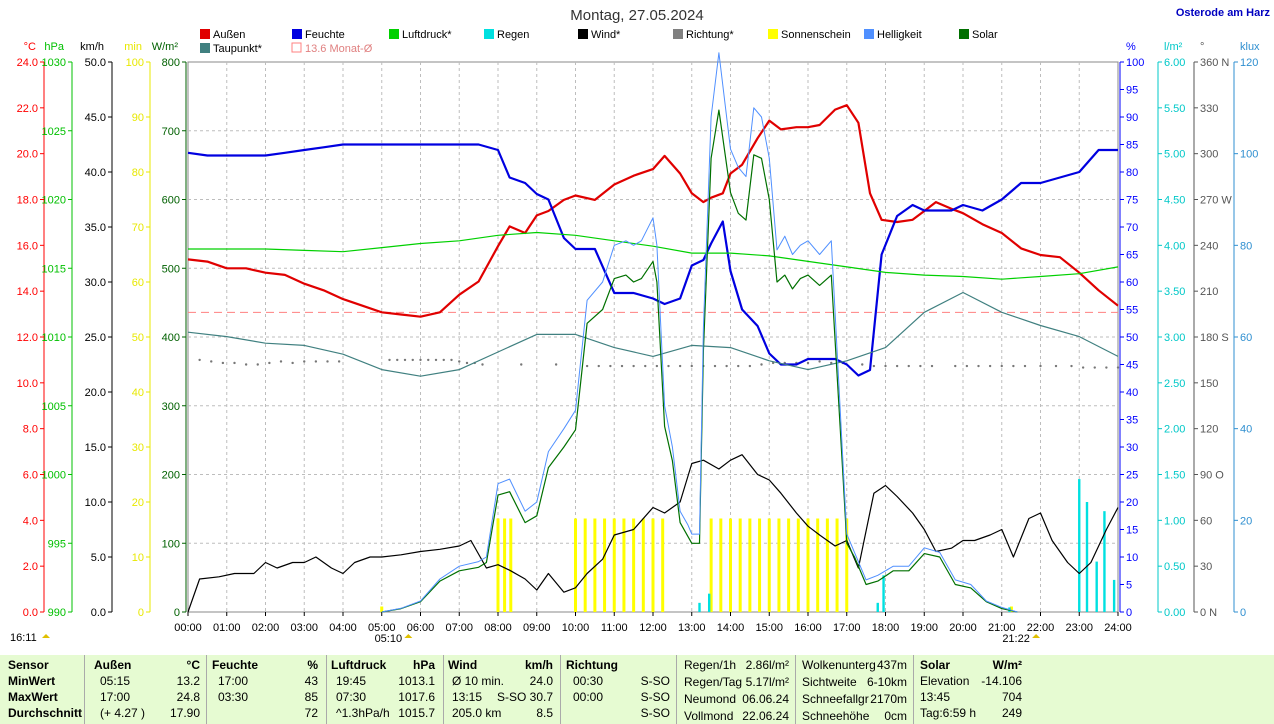 This screenshot has width=1274, height=724. Describe the element at coordinates (169, 330) in the screenshot. I see `left-axis: W/m² 800 700 600 500 400 300 200 100 0` at that location.